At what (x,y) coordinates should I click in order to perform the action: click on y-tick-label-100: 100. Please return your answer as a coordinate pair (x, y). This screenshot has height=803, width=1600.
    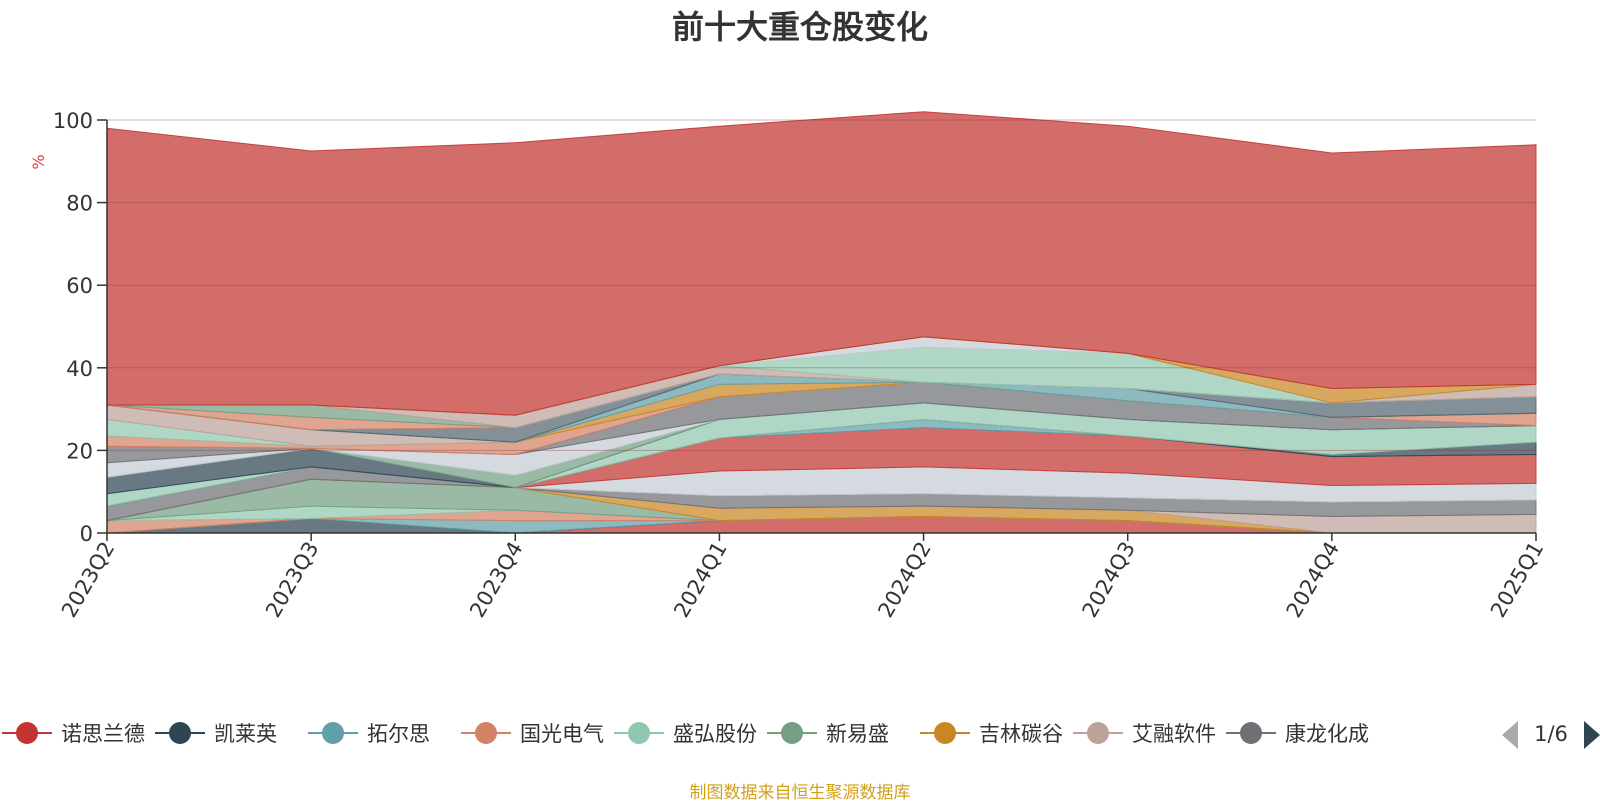
    Looking at the image, I should click on (73, 121).